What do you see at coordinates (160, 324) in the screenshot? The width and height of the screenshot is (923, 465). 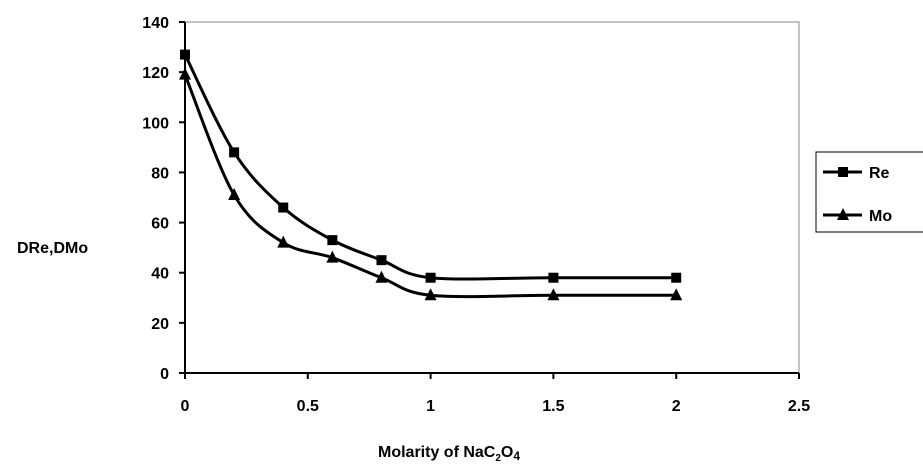 I see `y-tick-label: 20` at bounding box center [160, 324].